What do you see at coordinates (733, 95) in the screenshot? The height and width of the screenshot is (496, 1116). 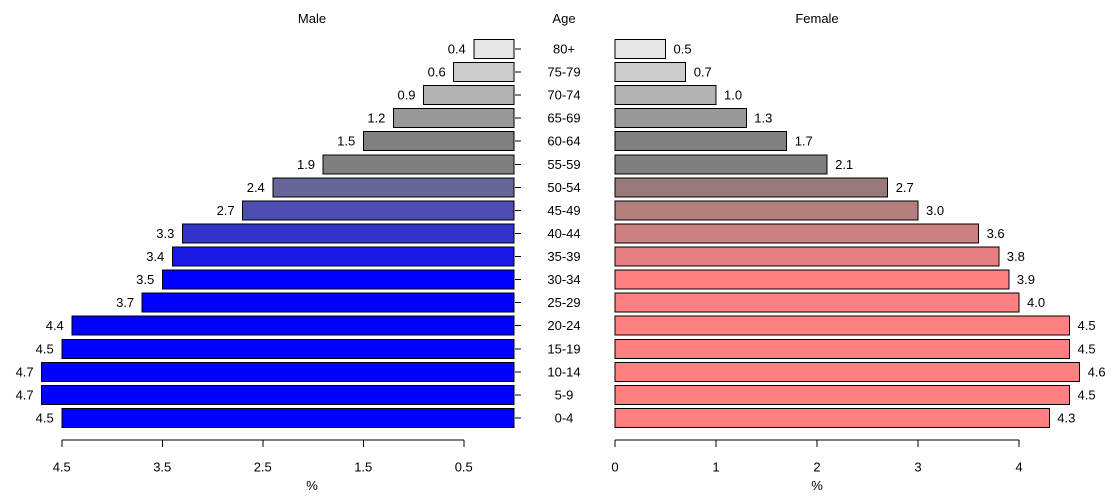 I see `female-value-label: 1.0` at bounding box center [733, 95].